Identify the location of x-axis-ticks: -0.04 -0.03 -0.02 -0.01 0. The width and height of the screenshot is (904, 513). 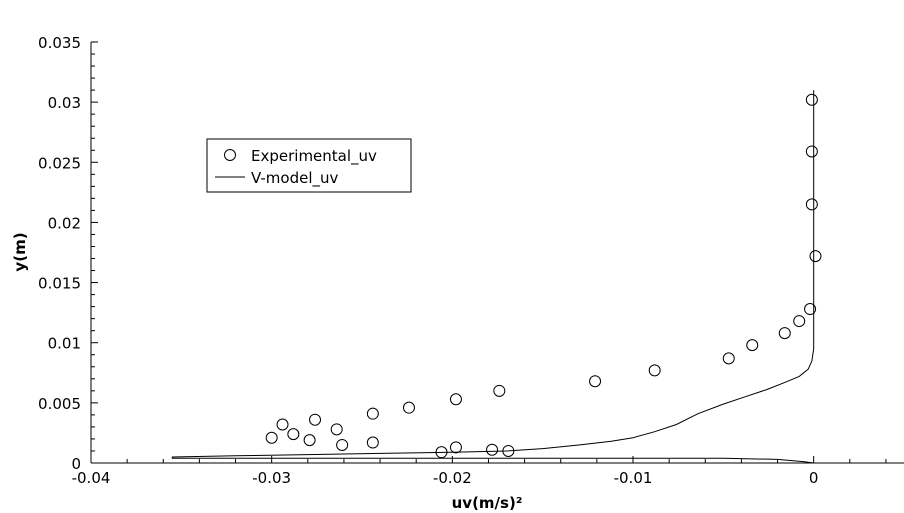
(479, 471).